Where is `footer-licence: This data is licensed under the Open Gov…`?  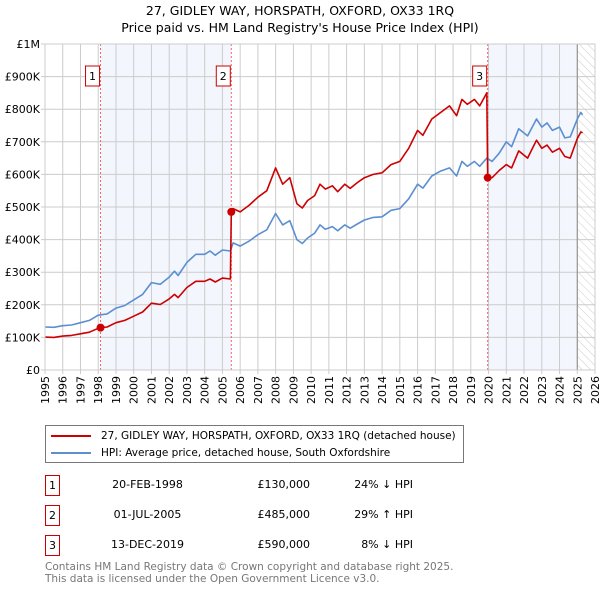
footer-licence: This data is licensed under the Open Gov… is located at coordinates (212, 579).